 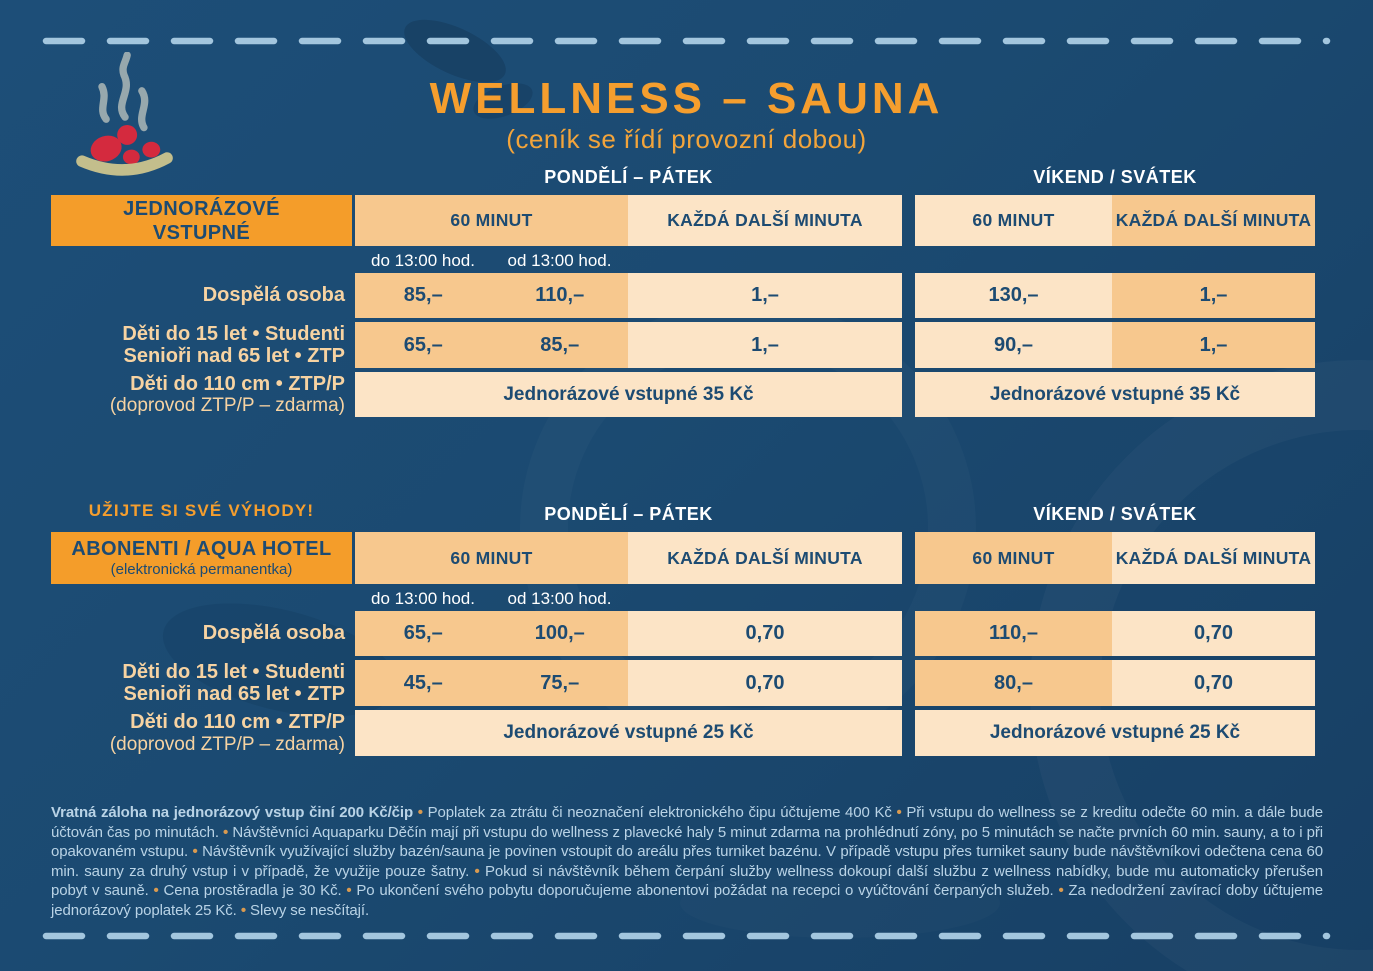 What do you see at coordinates (628, 514) in the screenshot?
I see `table2-weekday-label: PONDĚLÍ – PÁTEK` at bounding box center [628, 514].